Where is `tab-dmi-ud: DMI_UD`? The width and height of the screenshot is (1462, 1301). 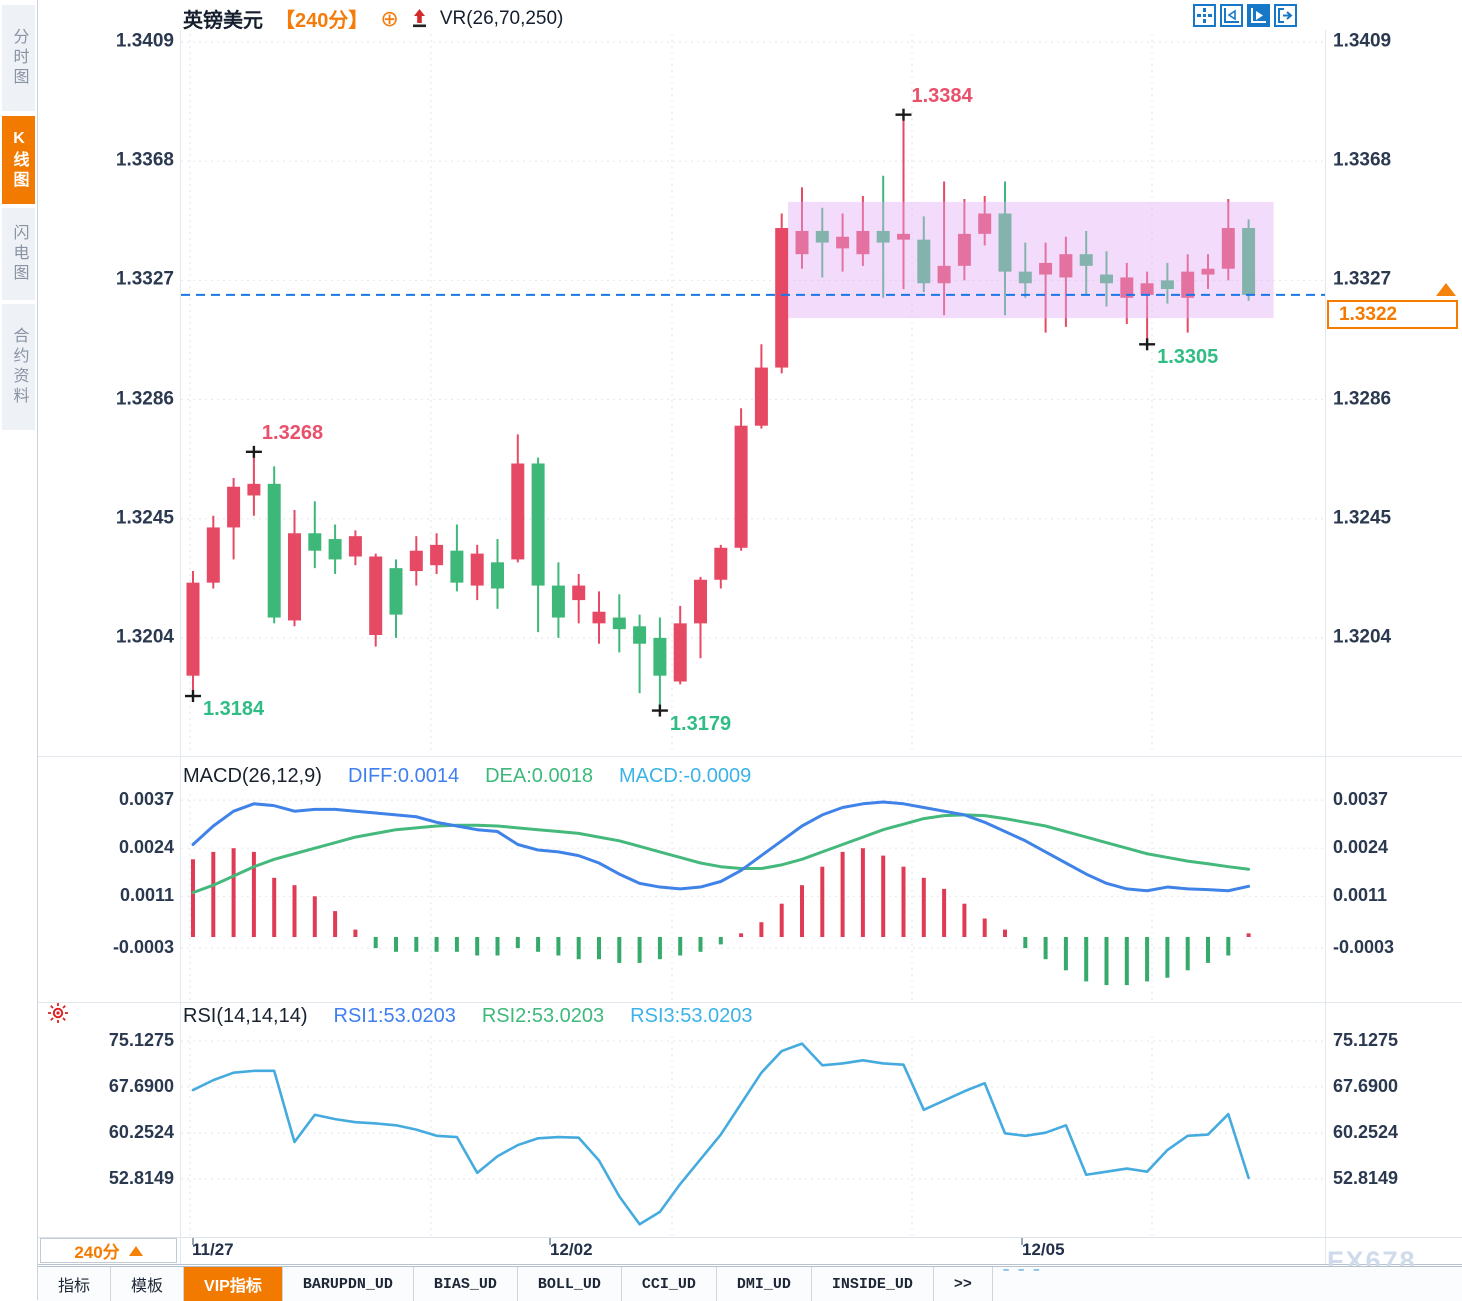
tab-dmi-ud: DMI_UD is located at coordinates (764, 1284).